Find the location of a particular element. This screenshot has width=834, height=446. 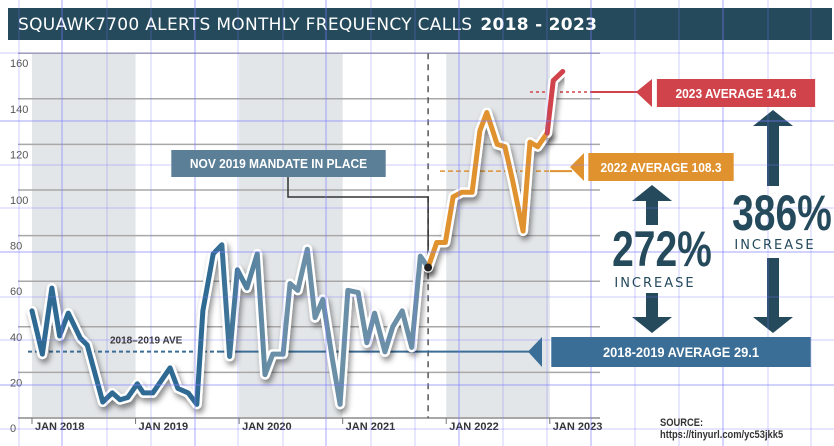

avg-2018-2019-label: 2018-2019 AVERAGE 29.1 is located at coordinates (681, 352).